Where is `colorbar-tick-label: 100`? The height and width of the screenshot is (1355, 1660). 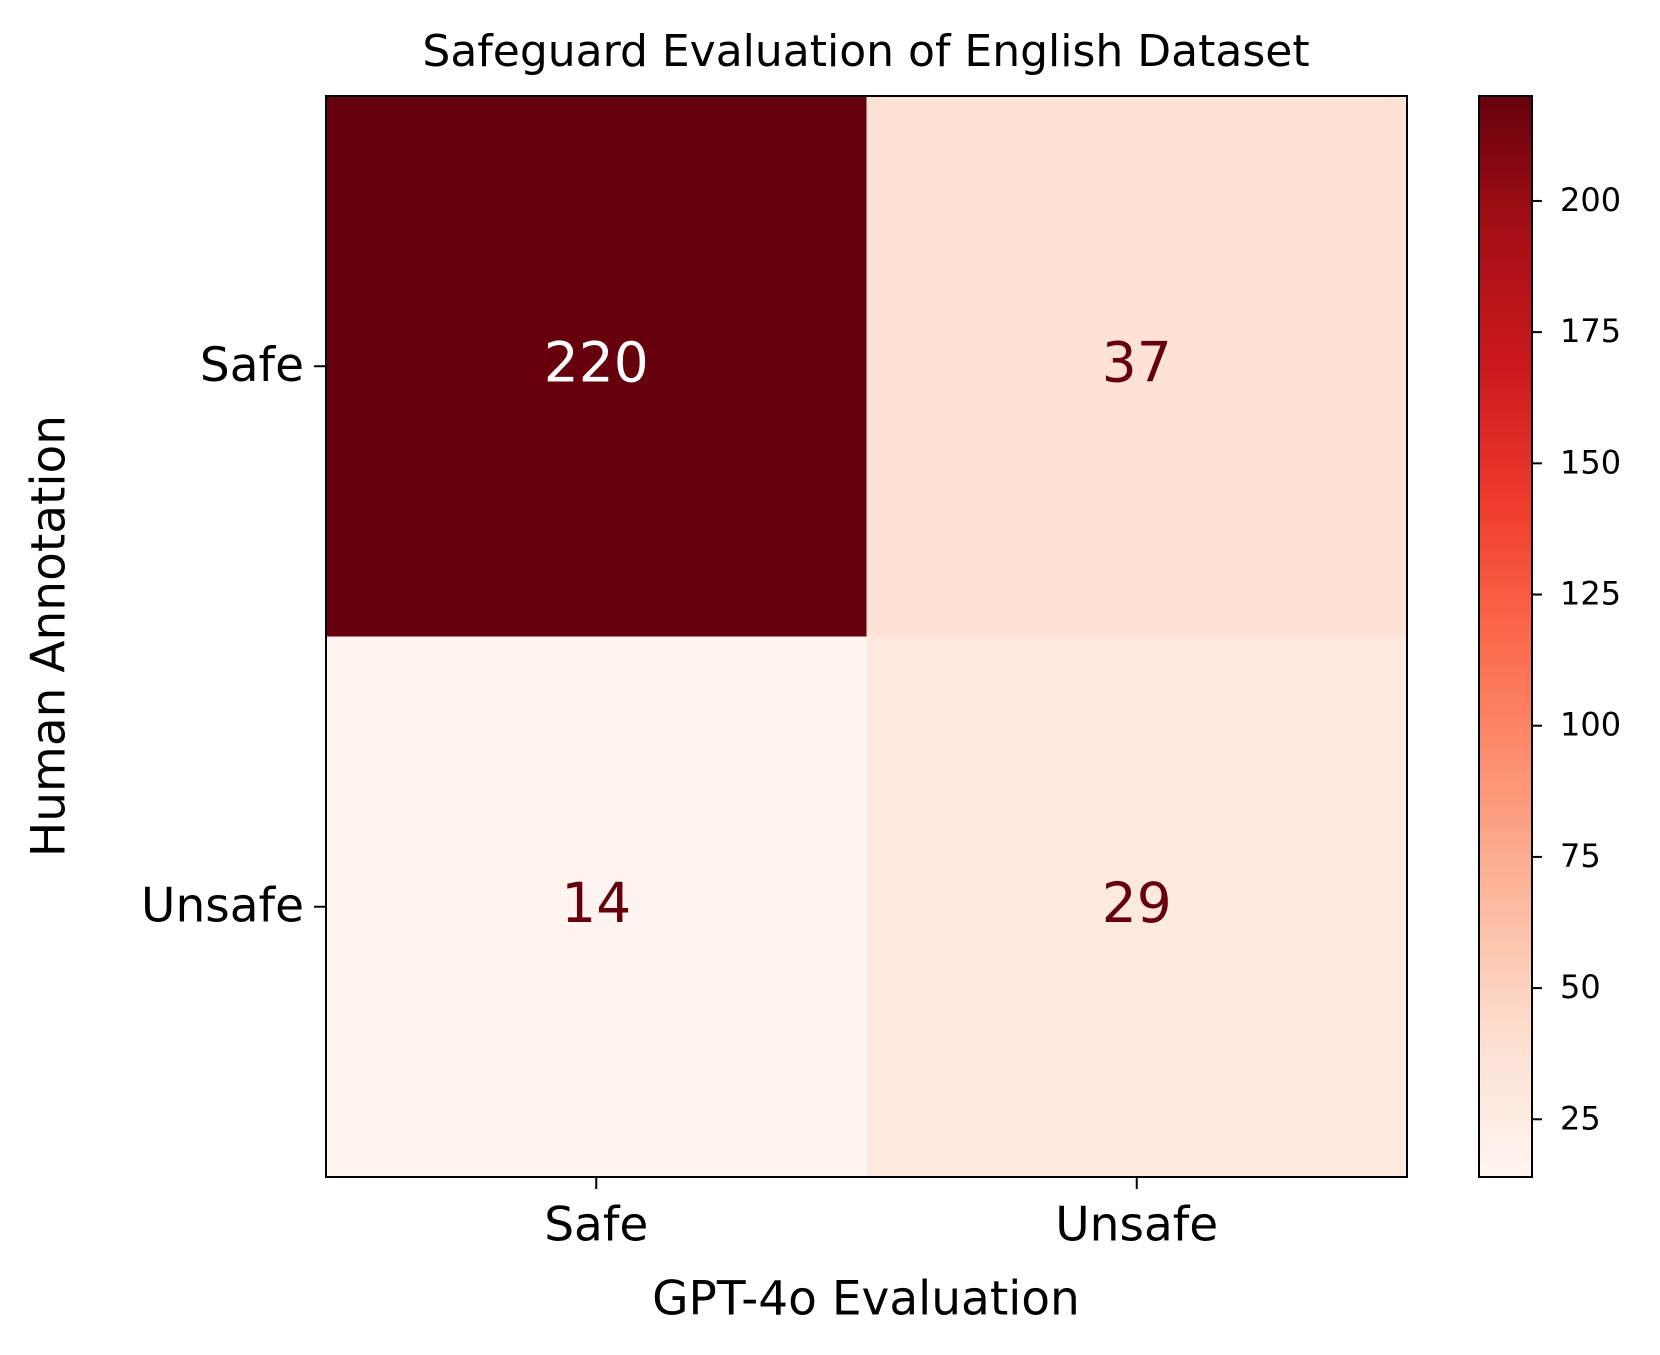
colorbar-tick-label: 100 is located at coordinates (1590, 725).